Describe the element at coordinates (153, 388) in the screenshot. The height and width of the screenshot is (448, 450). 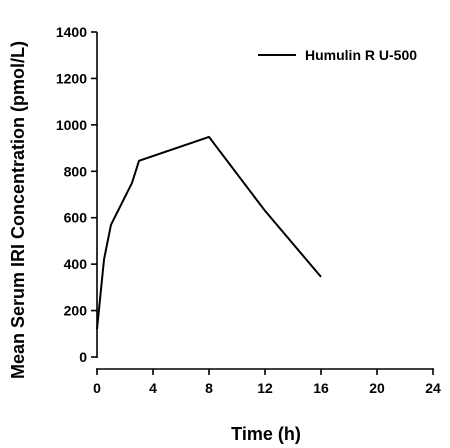
I see `x-tick-label: 4` at that location.